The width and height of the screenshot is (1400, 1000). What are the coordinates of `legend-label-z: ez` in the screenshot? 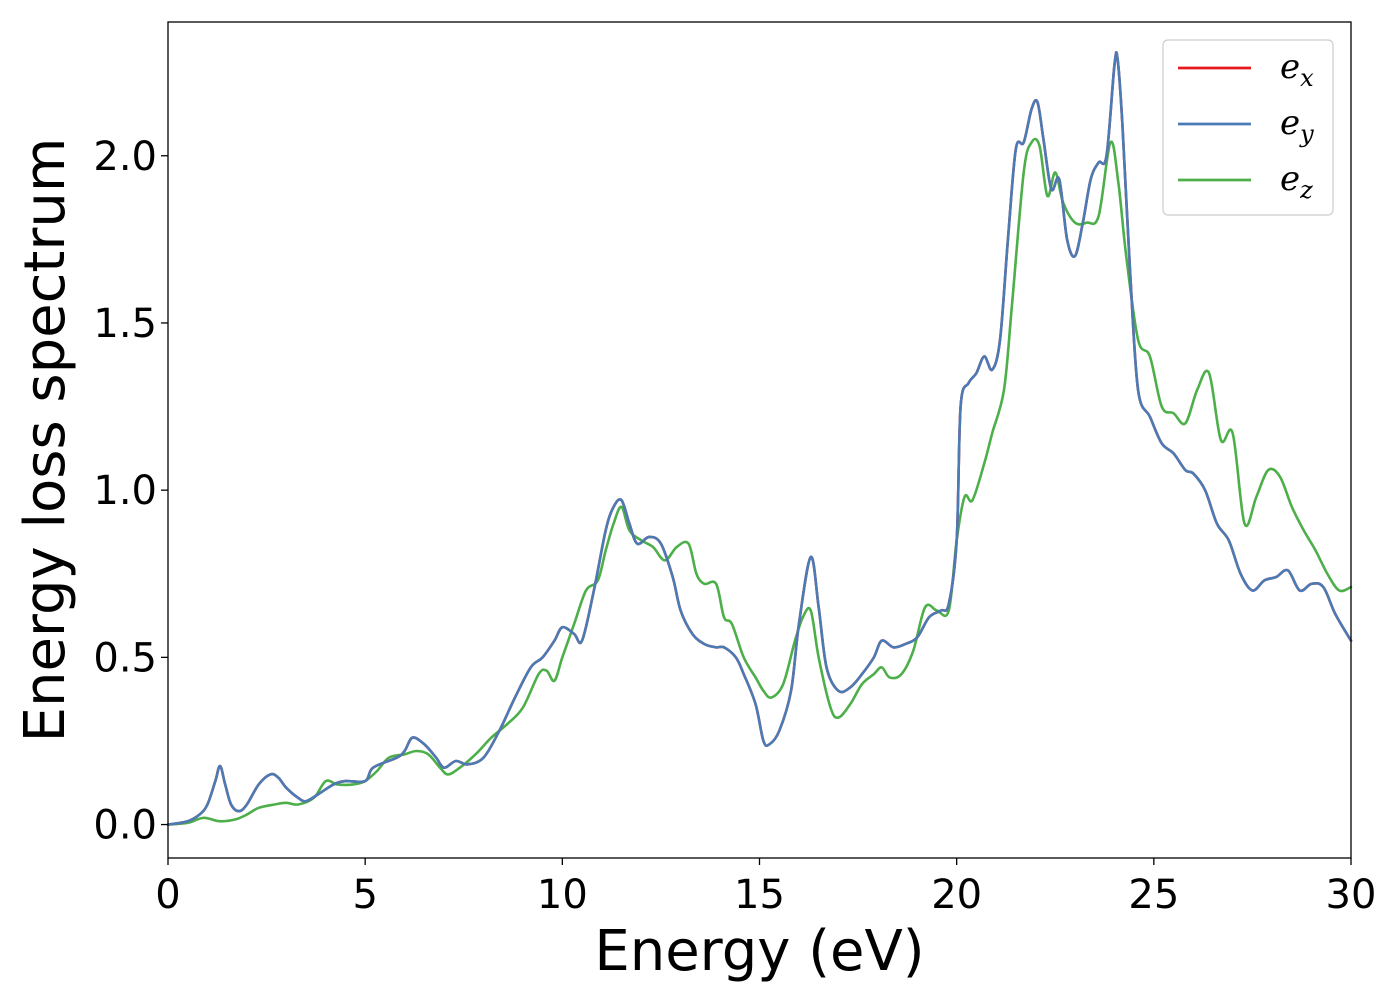 It's located at (1296, 181).